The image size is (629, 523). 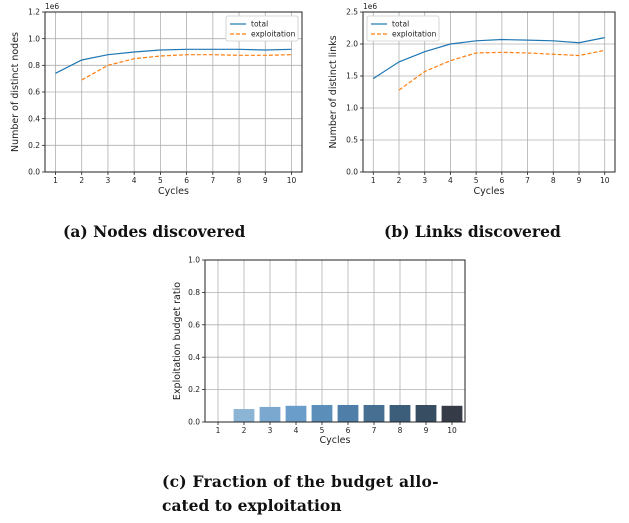 I want to click on y-axis-label: Number of distinct nodes, so click(x=15, y=92).